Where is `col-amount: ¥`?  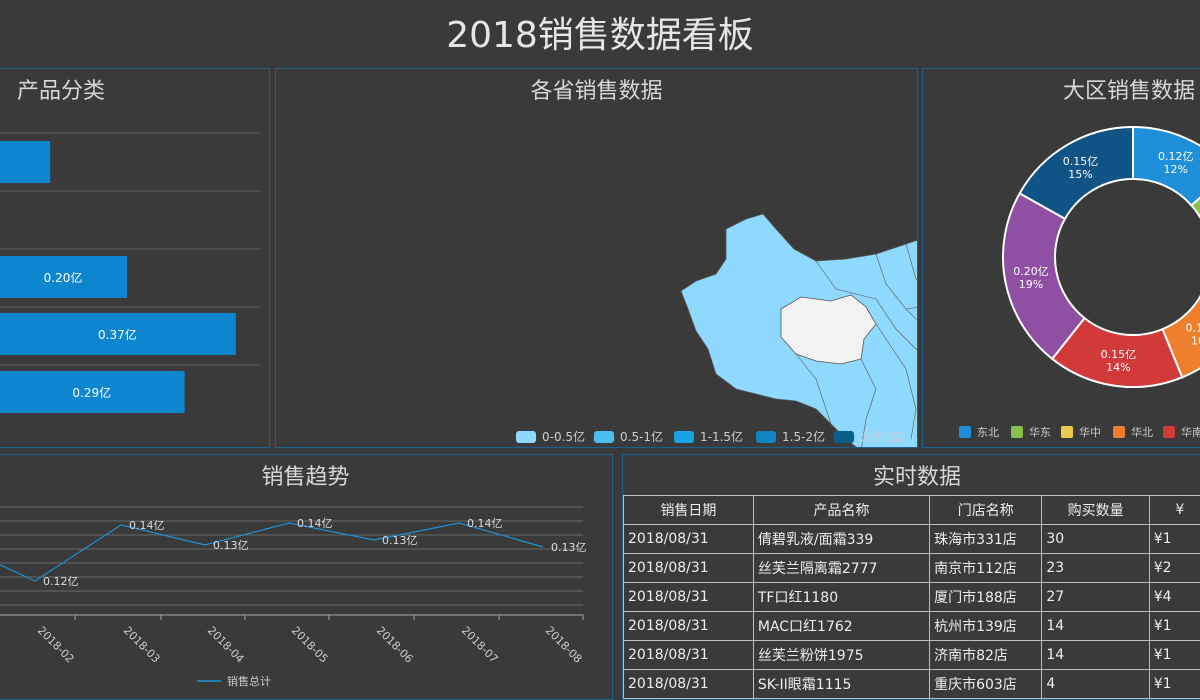
col-amount: ¥ is located at coordinates (1174, 510).